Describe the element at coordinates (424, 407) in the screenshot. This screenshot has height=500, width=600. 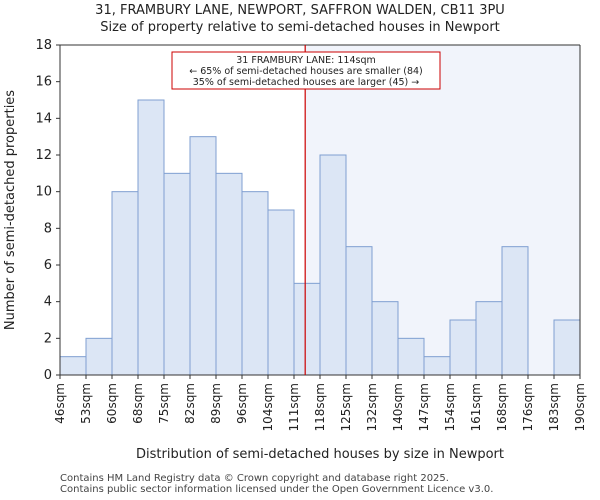
I see `x-tick-label: 147sqm` at that location.